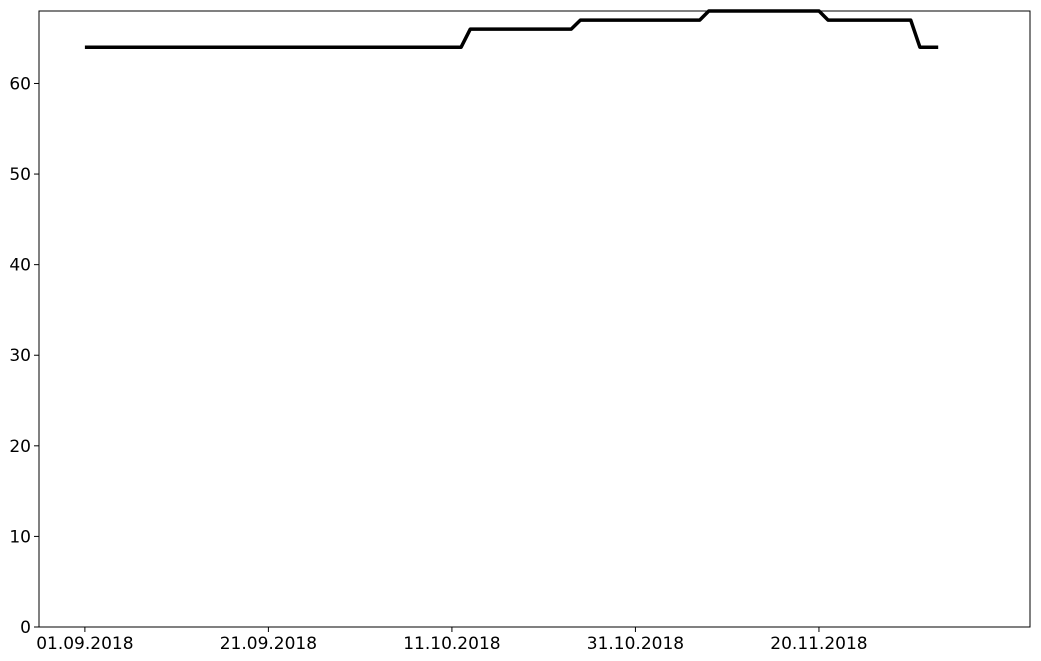 This screenshot has width=1041, height=661. Describe the element at coordinates (20, 537) in the screenshot. I see `y-tick-label: 10` at that location.